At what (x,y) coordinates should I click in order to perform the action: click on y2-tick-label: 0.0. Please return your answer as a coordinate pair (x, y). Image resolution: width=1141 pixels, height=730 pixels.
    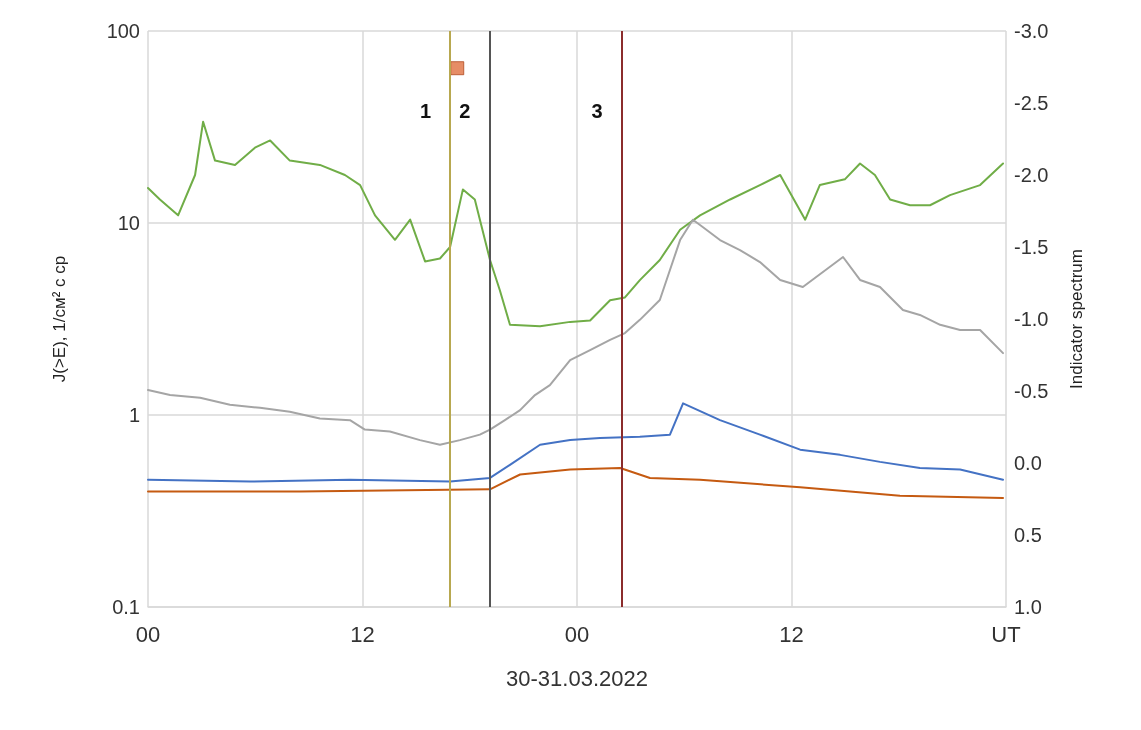
    Looking at the image, I should click on (1028, 463).